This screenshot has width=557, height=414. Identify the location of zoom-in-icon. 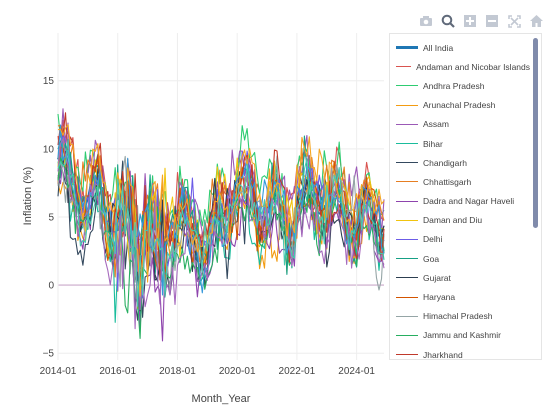
(470, 21).